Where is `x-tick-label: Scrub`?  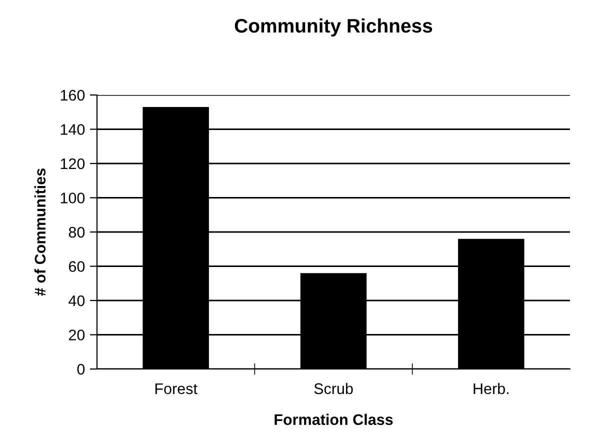 x-tick-label: Scrub is located at coordinates (333, 388).